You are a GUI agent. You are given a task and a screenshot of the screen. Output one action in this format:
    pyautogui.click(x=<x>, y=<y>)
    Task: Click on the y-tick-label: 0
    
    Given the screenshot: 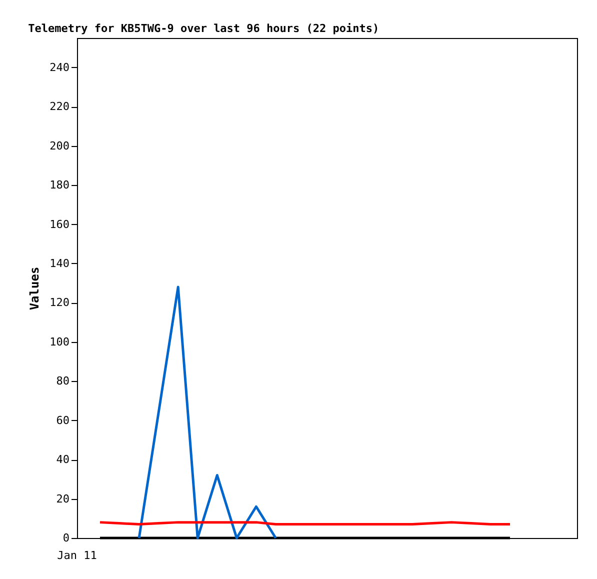 What is the action you would take?
    pyautogui.click(x=66, y=538)
    